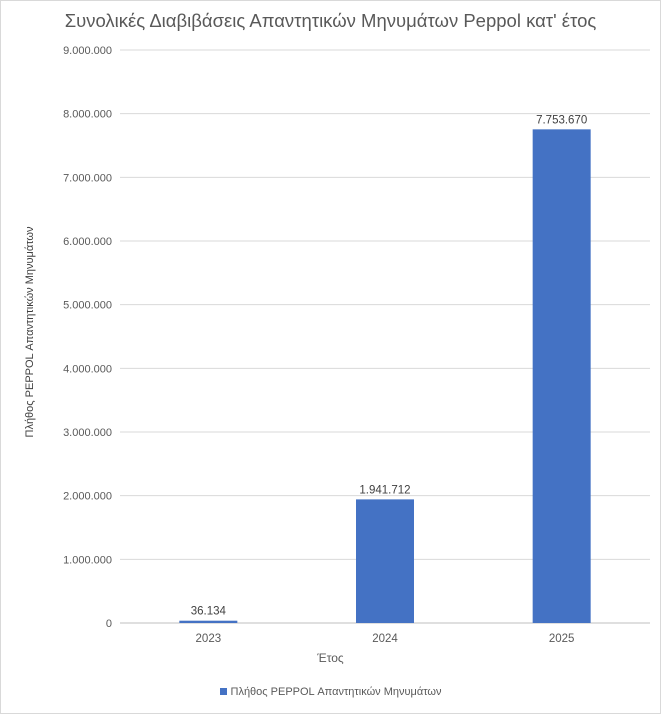 The image size is (661, 714). What do you see at coordinates (87, 115) in the screenshot?
I see `y-tick-label: 8.000.000` at bounding box center [87, 115].